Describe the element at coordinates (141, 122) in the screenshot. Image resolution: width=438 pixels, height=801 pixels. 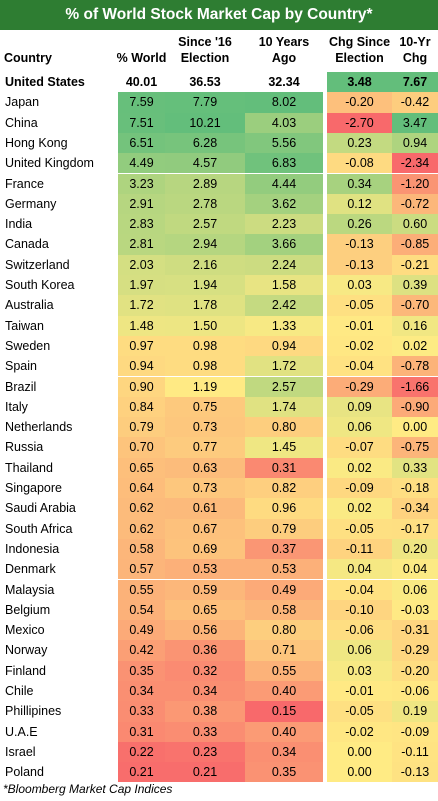
I see `cell-world: 7.51` at that location.